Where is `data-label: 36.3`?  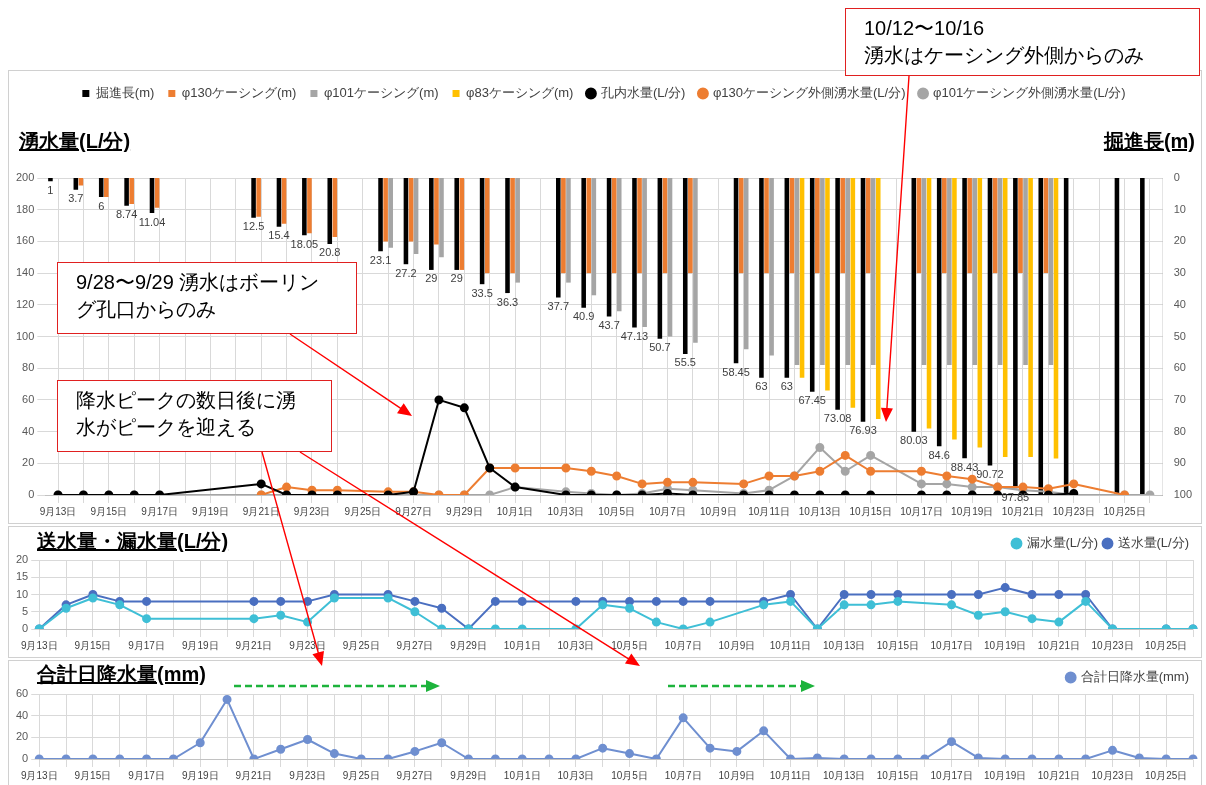
data-label: 36.3 is located at coordinates (507, 301).